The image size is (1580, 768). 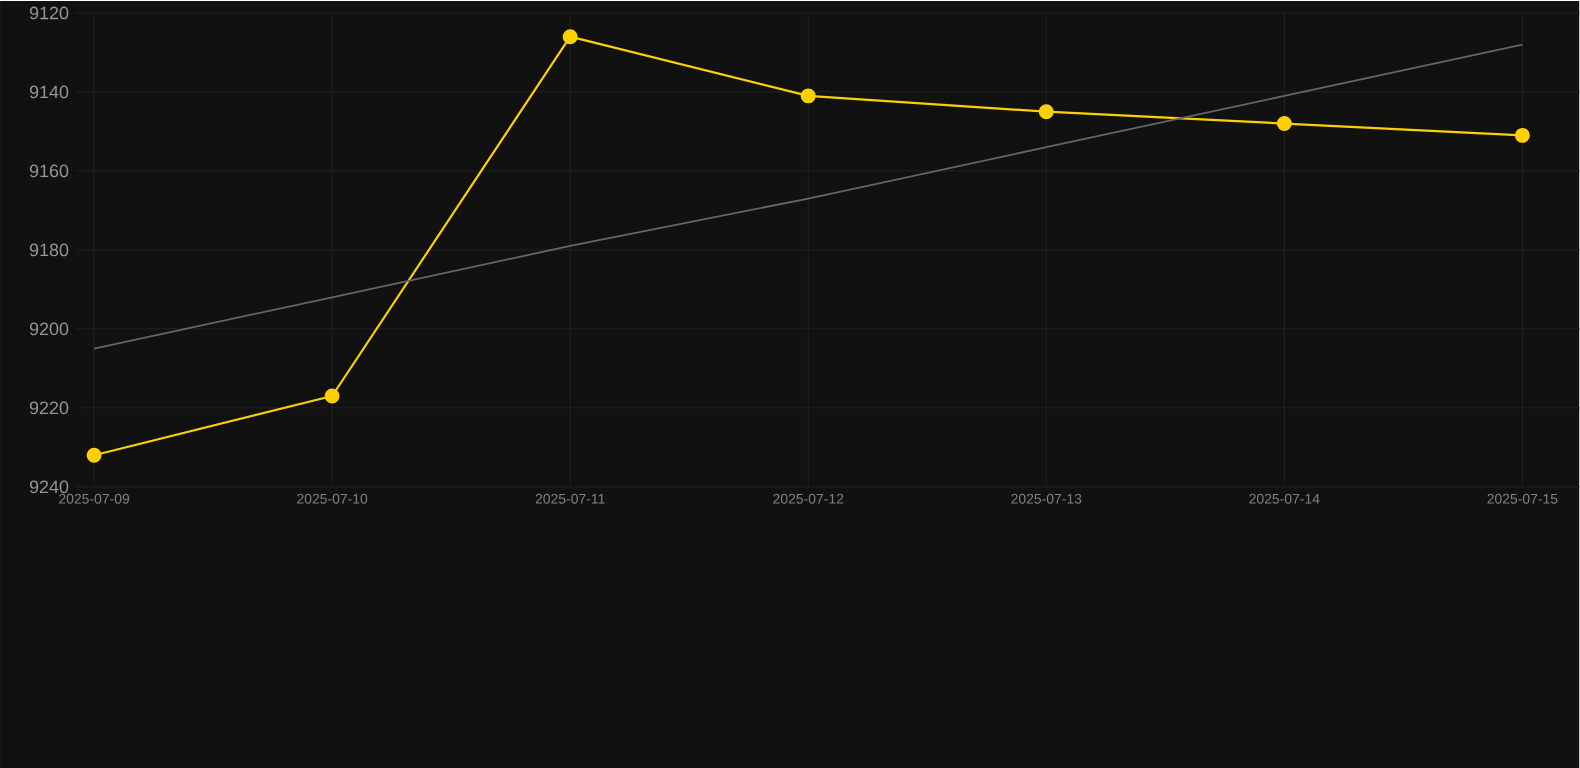 I want to click on y-tick-label: 9180, so click(x=49, y=249).